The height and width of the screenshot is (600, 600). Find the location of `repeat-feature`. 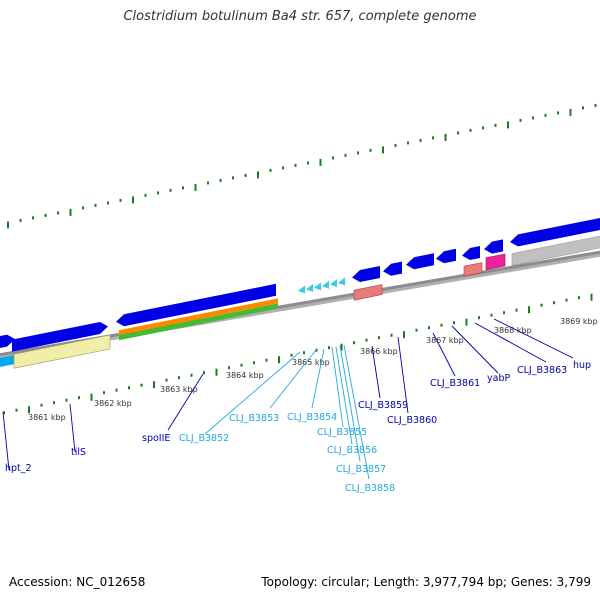

repeat-feature is located at coordinates (62, 351).